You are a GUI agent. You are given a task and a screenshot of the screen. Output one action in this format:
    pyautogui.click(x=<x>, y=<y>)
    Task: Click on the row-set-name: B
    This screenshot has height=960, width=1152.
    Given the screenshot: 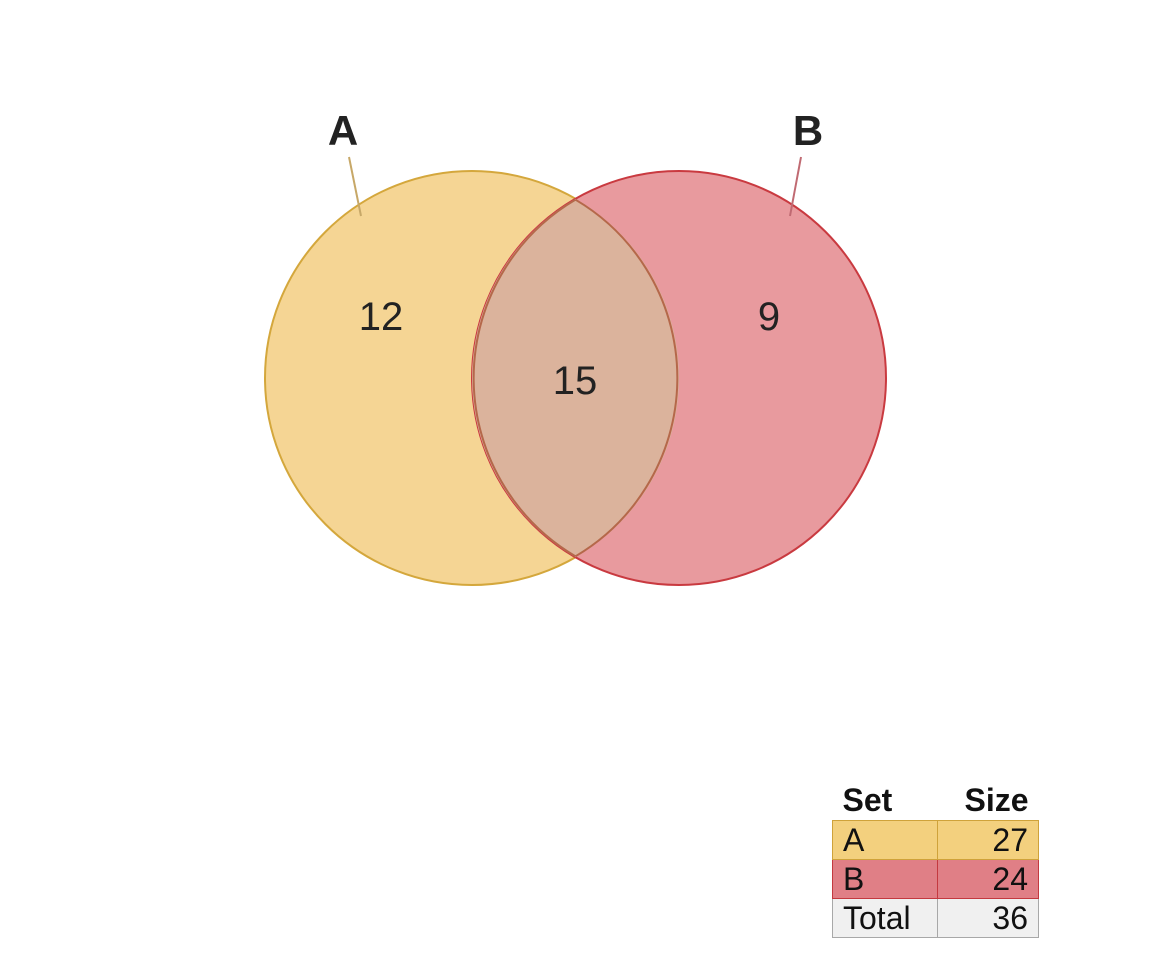 What is the action you would take?
    pyautogui.click(x=885, y=879)
    